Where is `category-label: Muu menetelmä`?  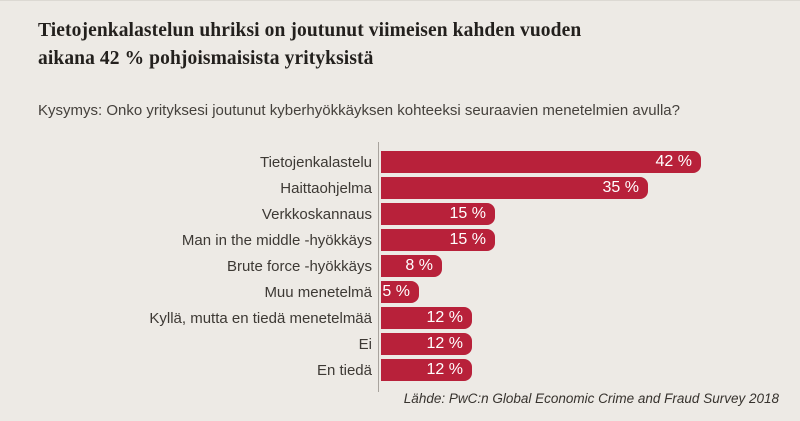 category-label: Muu menetelmä is located at coordinates (318, 292).